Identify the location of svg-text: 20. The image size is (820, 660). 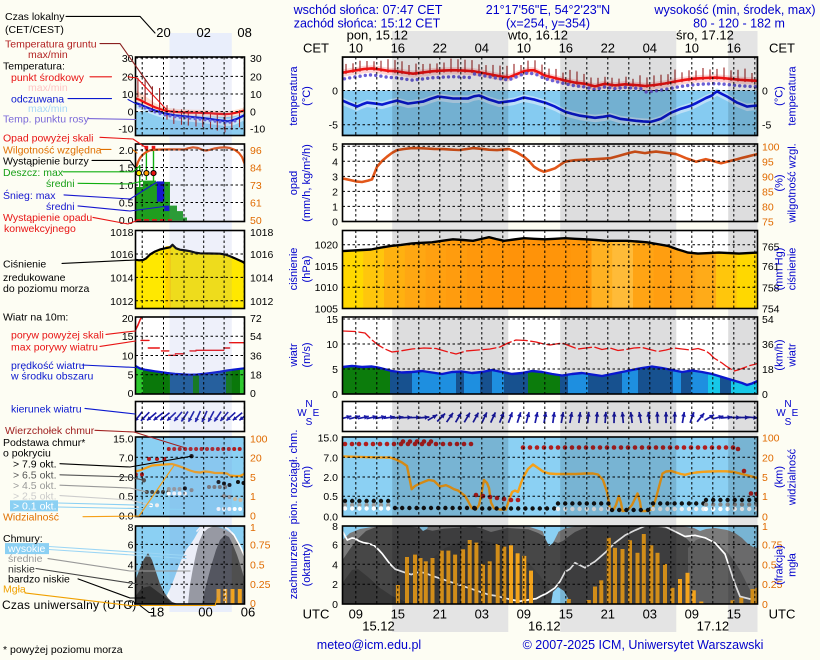
(163, 32).